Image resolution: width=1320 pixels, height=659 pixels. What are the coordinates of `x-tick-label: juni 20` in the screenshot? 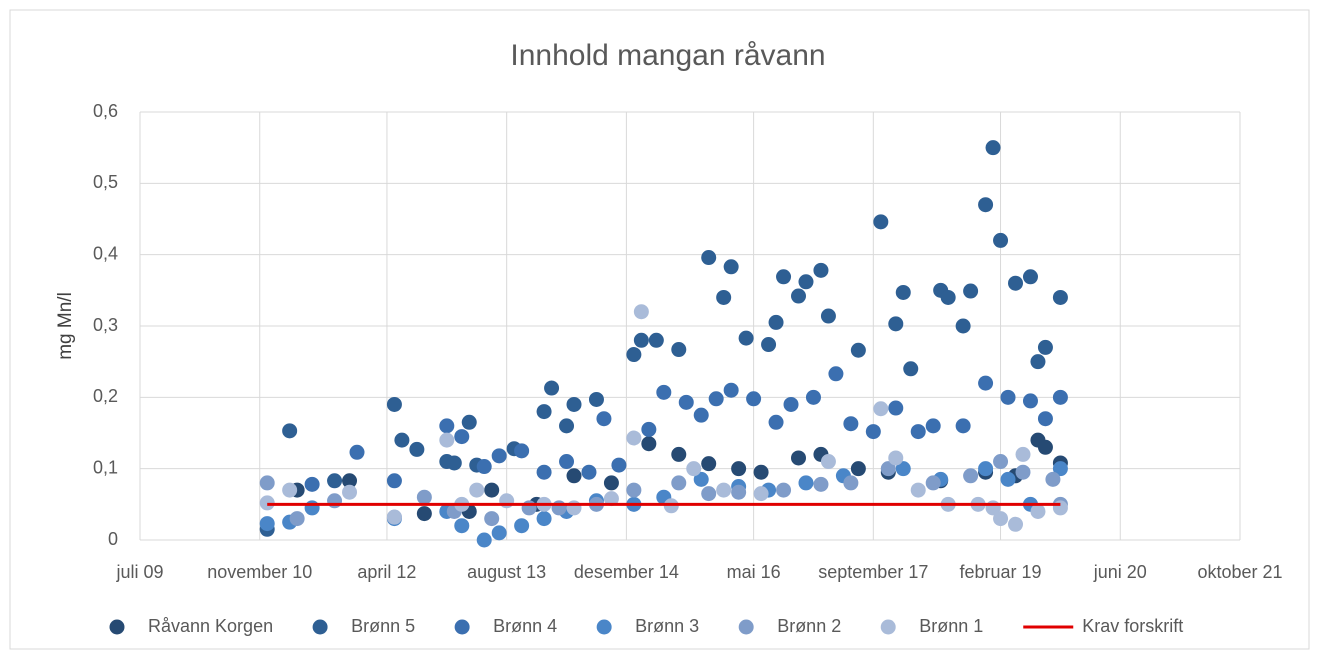 It's located at (1120, 572).